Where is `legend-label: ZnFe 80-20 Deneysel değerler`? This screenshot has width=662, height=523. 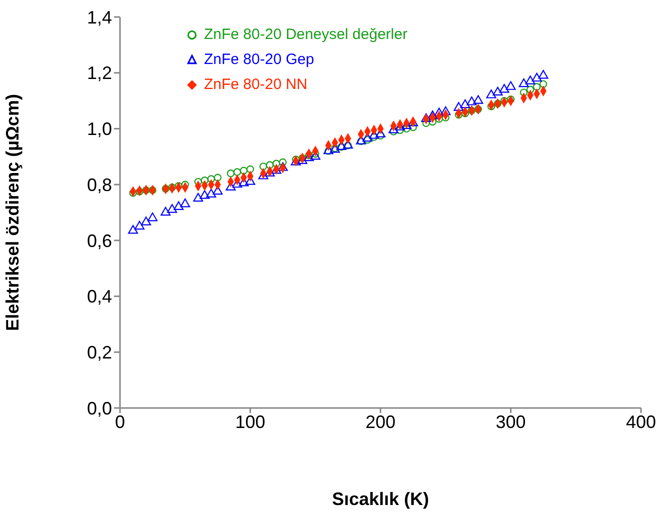
legend-label: ZnFe 80-20 Deneysel değerler is located at coordinates (306, 35).